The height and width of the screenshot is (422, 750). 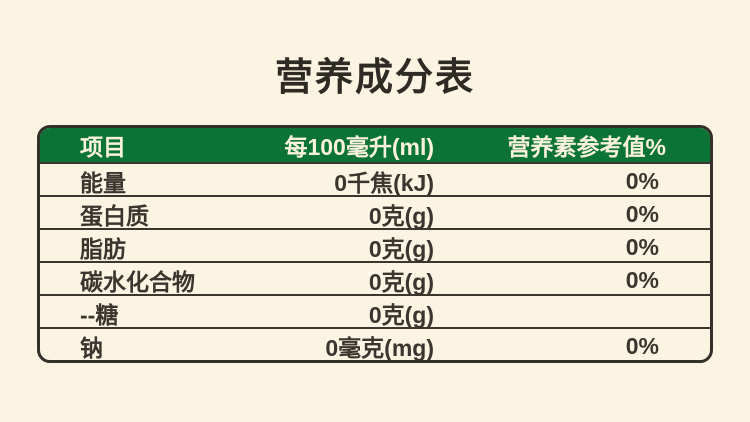 What do you see at coordinates (374, 76) in the screenshot?
I see `page-title: 营养成分表` at bounding box center [374, 76].